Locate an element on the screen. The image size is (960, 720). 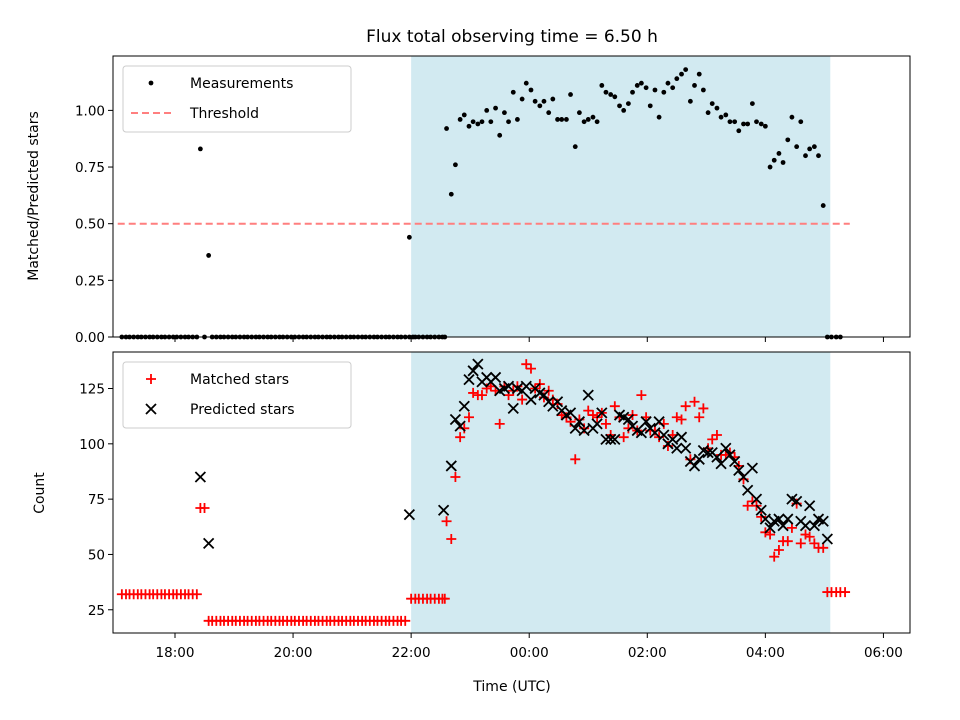
x-tick-label: 06:00 is located at coordinates (883, 653).